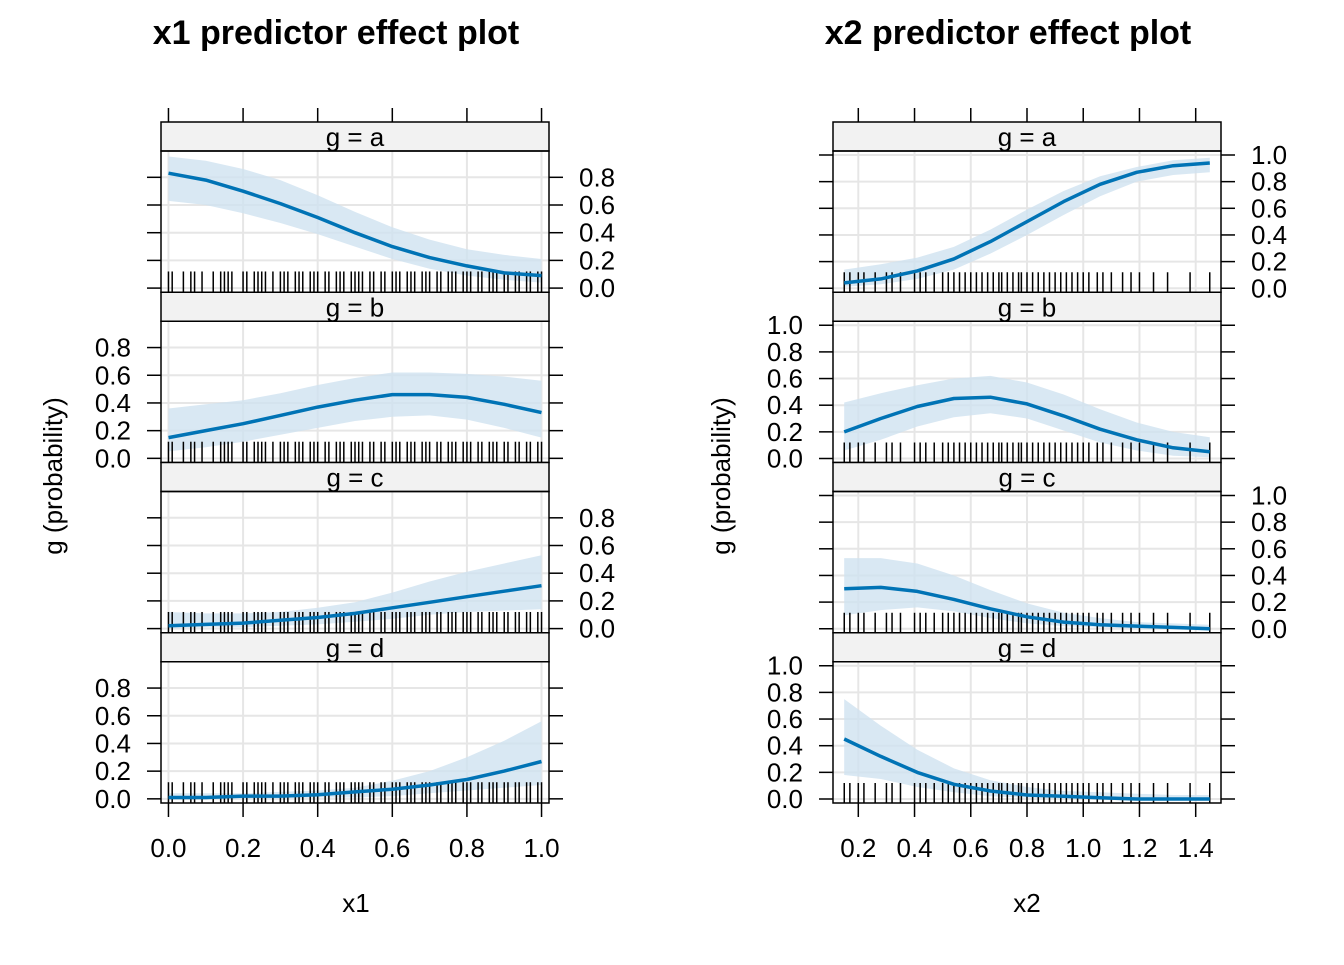 The height and width of the screenshot is (965, 1344). I want to click on x1-panel-2: g = b 0.00.20.40.60.8, so click(329, 382).